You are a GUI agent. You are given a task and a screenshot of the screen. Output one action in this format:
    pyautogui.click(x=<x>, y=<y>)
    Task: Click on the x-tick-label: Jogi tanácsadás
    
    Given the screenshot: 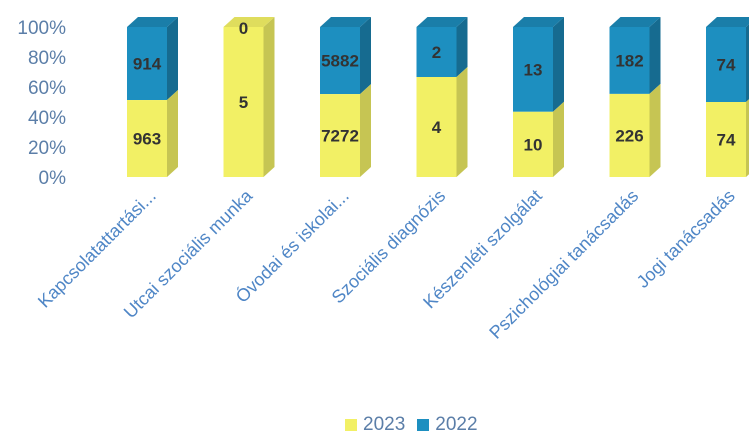 What is the action you would take?
    pyautogui.click(x=686, y=239)
    